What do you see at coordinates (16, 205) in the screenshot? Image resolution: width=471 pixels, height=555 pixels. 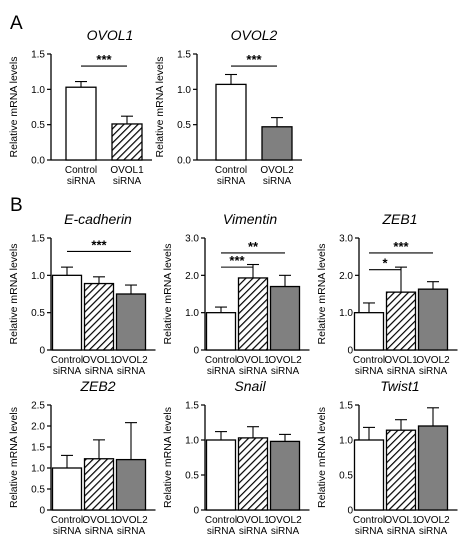 I see `panel-label-b: B` at bounding box center [16, 205].